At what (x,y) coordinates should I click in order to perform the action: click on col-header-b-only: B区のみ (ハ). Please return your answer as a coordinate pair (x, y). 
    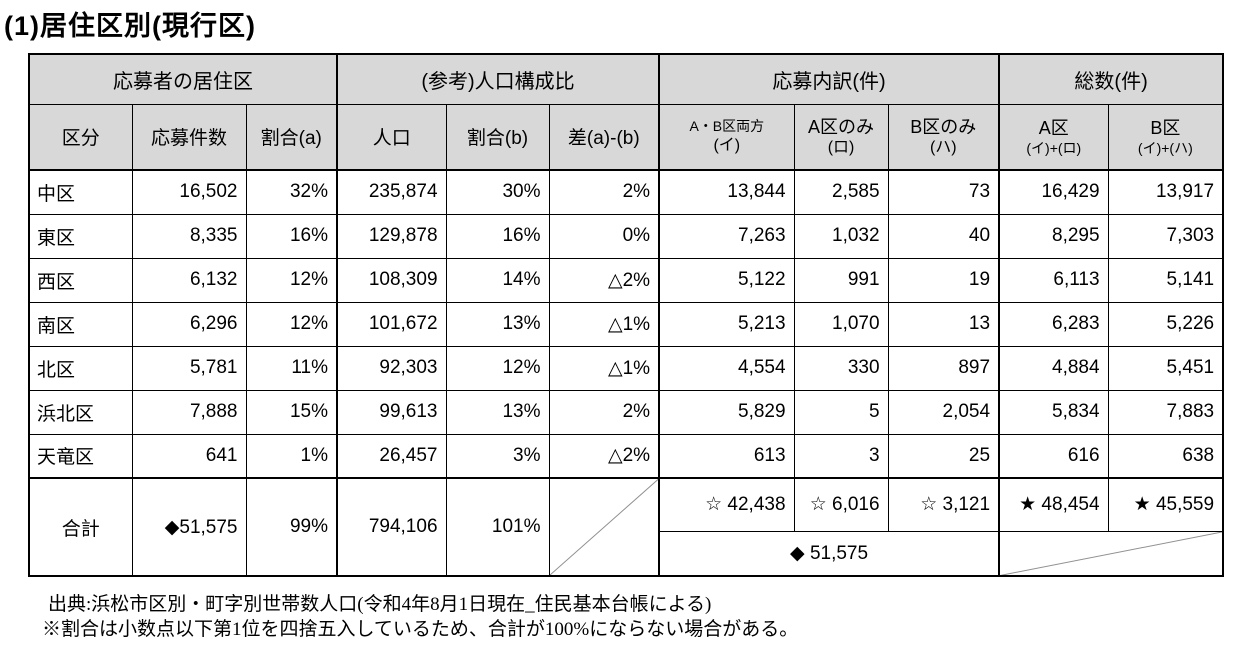
    Looking at the image, I should click on (944, 137).